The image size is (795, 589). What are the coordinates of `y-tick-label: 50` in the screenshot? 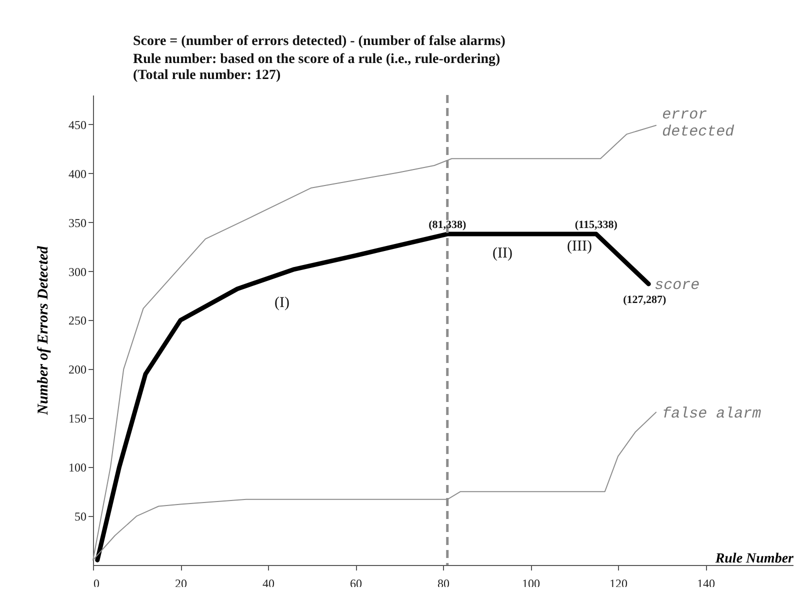 It's located at (80, 517).